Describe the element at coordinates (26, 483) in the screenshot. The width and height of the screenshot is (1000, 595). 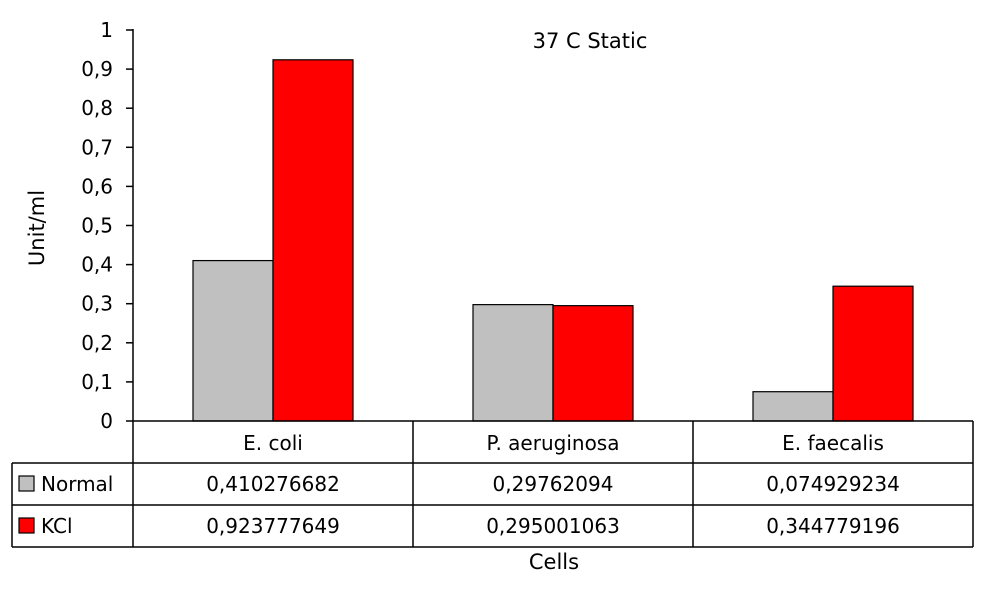
I see `legend-swatch-normal` at that location.